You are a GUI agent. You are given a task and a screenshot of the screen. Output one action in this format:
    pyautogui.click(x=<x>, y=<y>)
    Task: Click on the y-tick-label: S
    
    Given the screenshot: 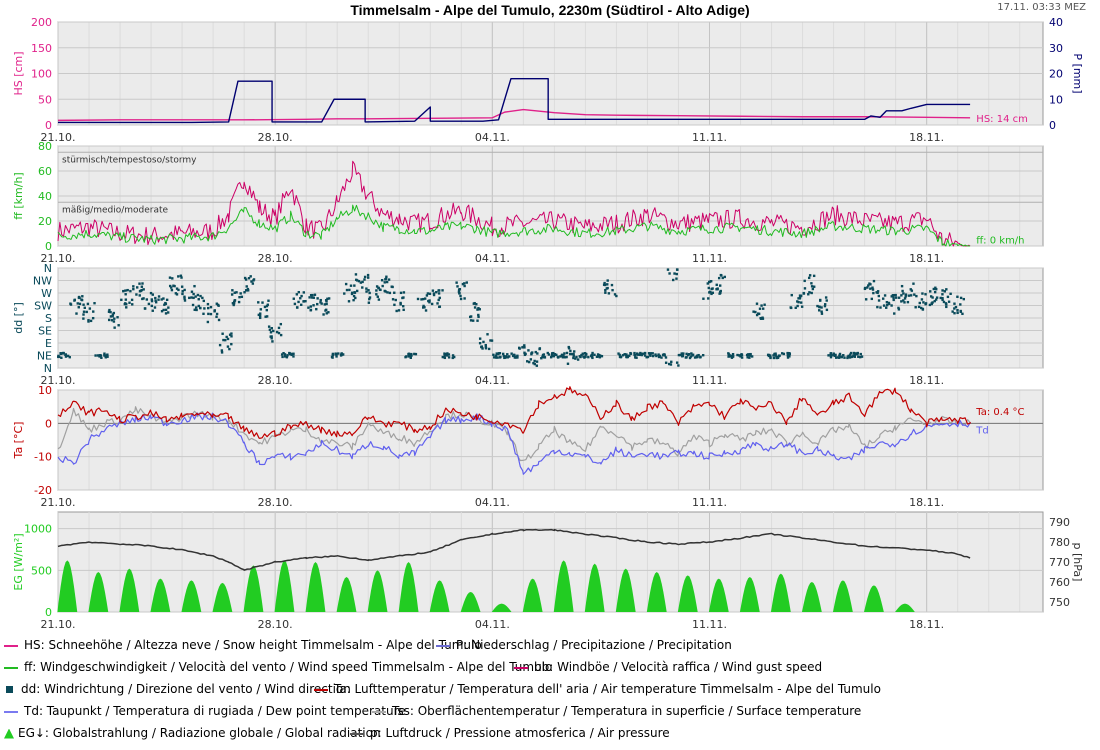 What is the action you would take?
    pyautogui.click(x=48, y=318)
    